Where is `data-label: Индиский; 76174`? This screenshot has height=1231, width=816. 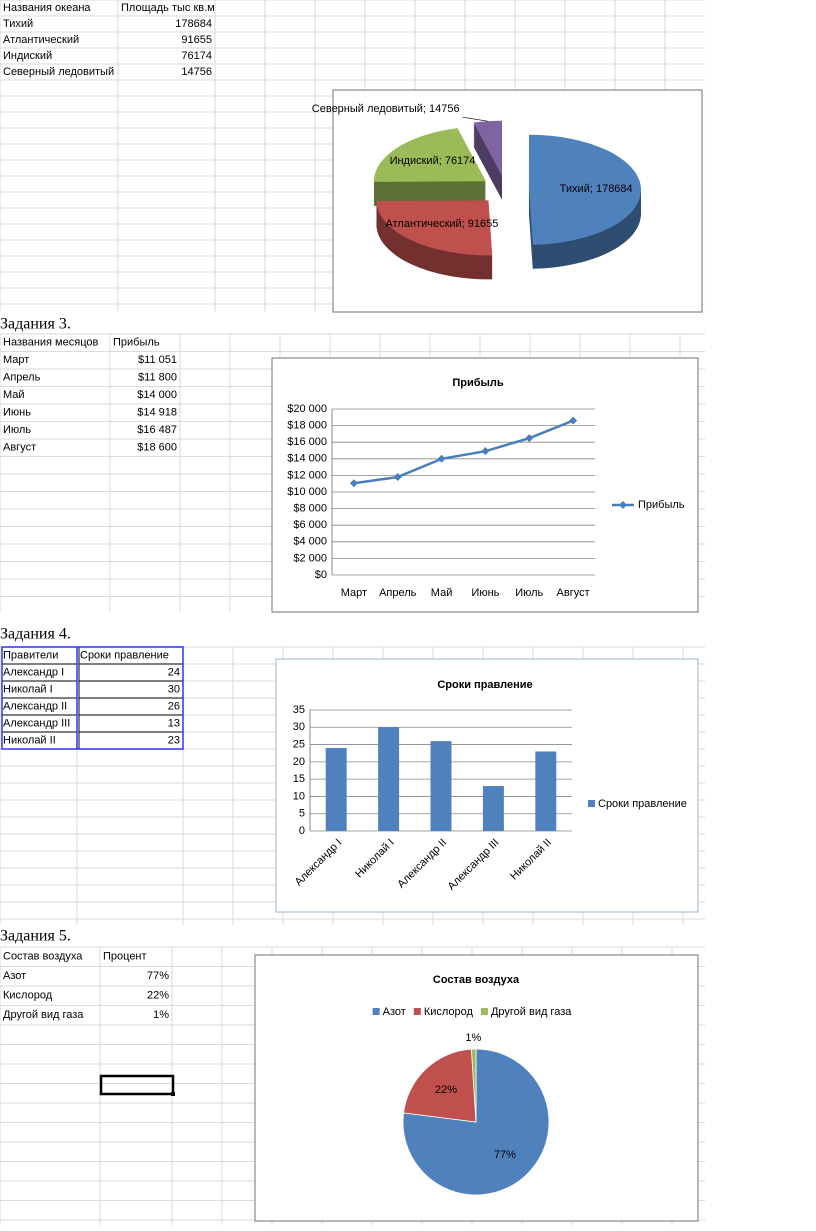
data-label: Индиский; 76174 is located at coordinates (433, 161).